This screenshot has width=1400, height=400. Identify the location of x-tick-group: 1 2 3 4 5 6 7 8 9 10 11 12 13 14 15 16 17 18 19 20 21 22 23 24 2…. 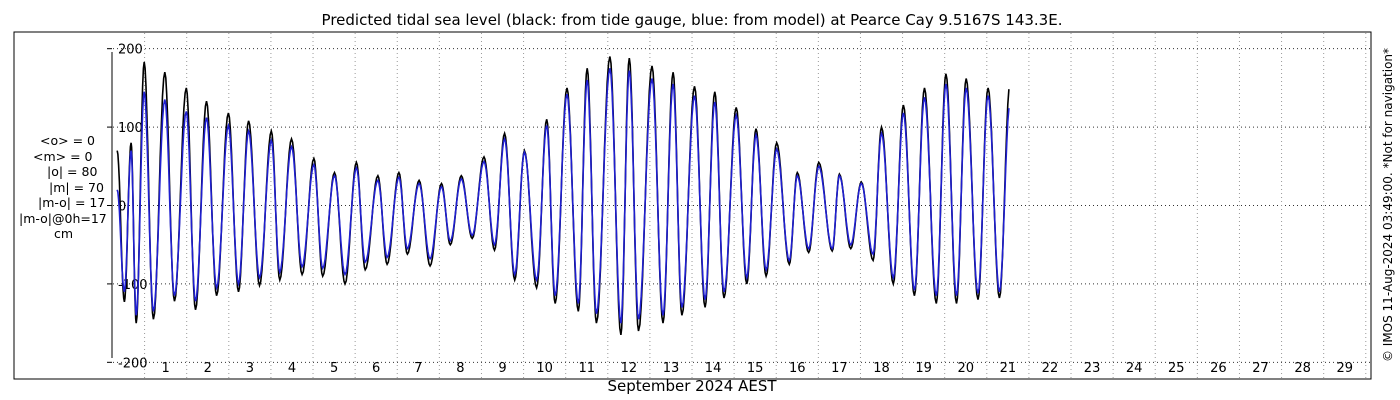
(757, 368).